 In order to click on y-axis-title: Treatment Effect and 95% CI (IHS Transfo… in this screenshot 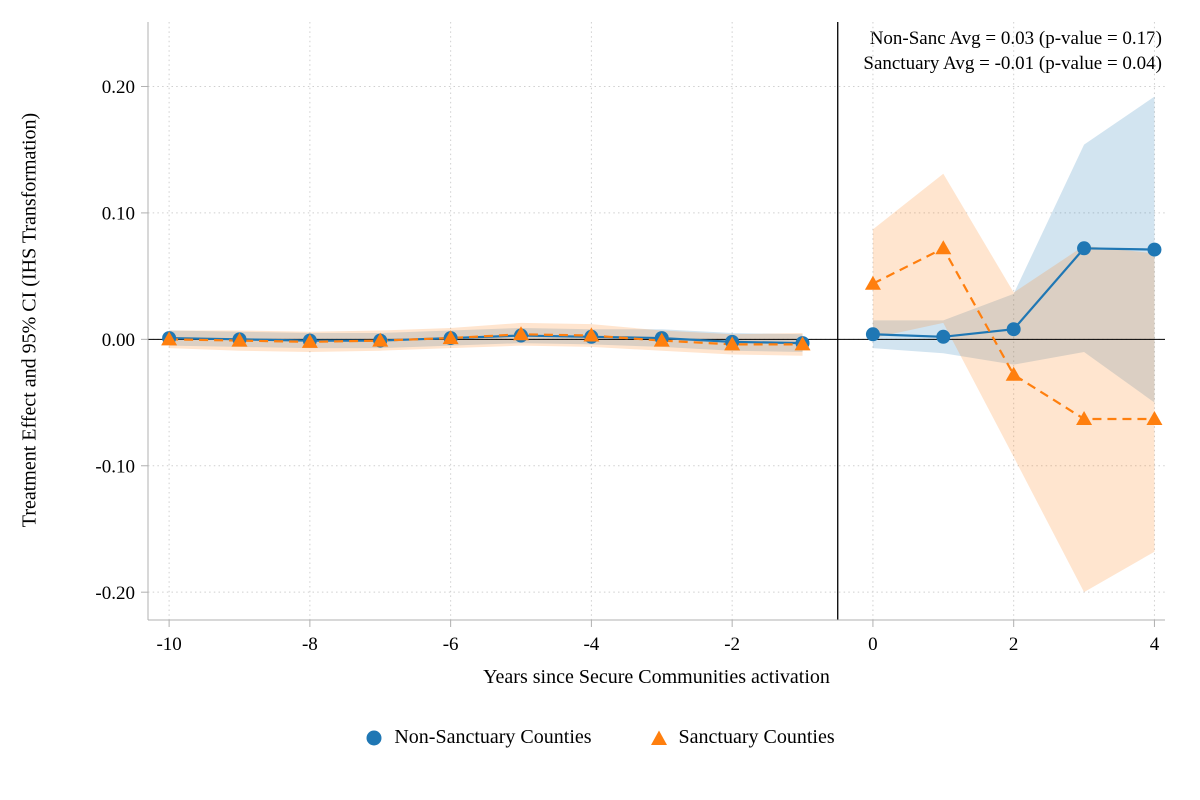, I will do `click(29, 320)`.